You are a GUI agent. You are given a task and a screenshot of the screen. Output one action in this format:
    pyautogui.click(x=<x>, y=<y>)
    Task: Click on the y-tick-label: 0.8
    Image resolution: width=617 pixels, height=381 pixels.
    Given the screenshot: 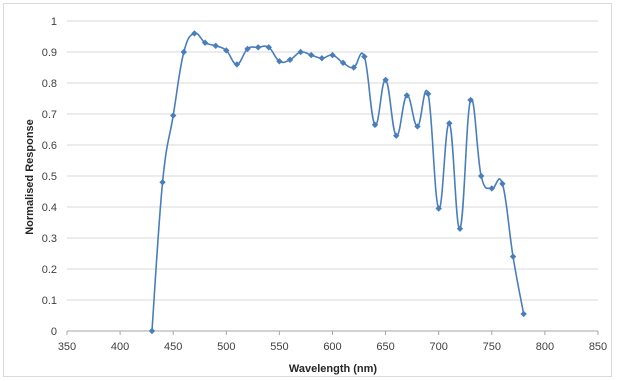 What is the action you would take?
    pyautogui.click(x=49, y=84)
    